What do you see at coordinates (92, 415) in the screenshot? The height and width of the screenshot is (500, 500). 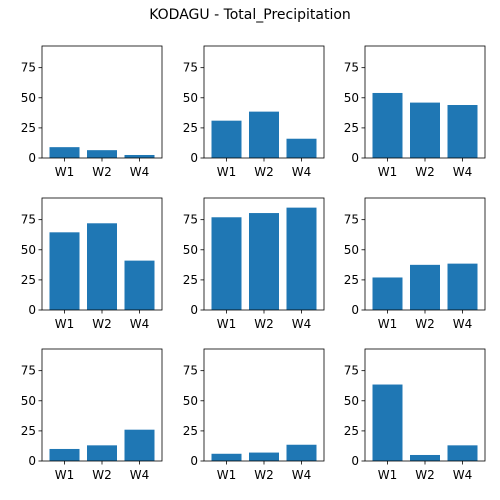 I see `subplot-7: 0 25 50 75 W1 W2 W4` at bounding box center [92, 415].